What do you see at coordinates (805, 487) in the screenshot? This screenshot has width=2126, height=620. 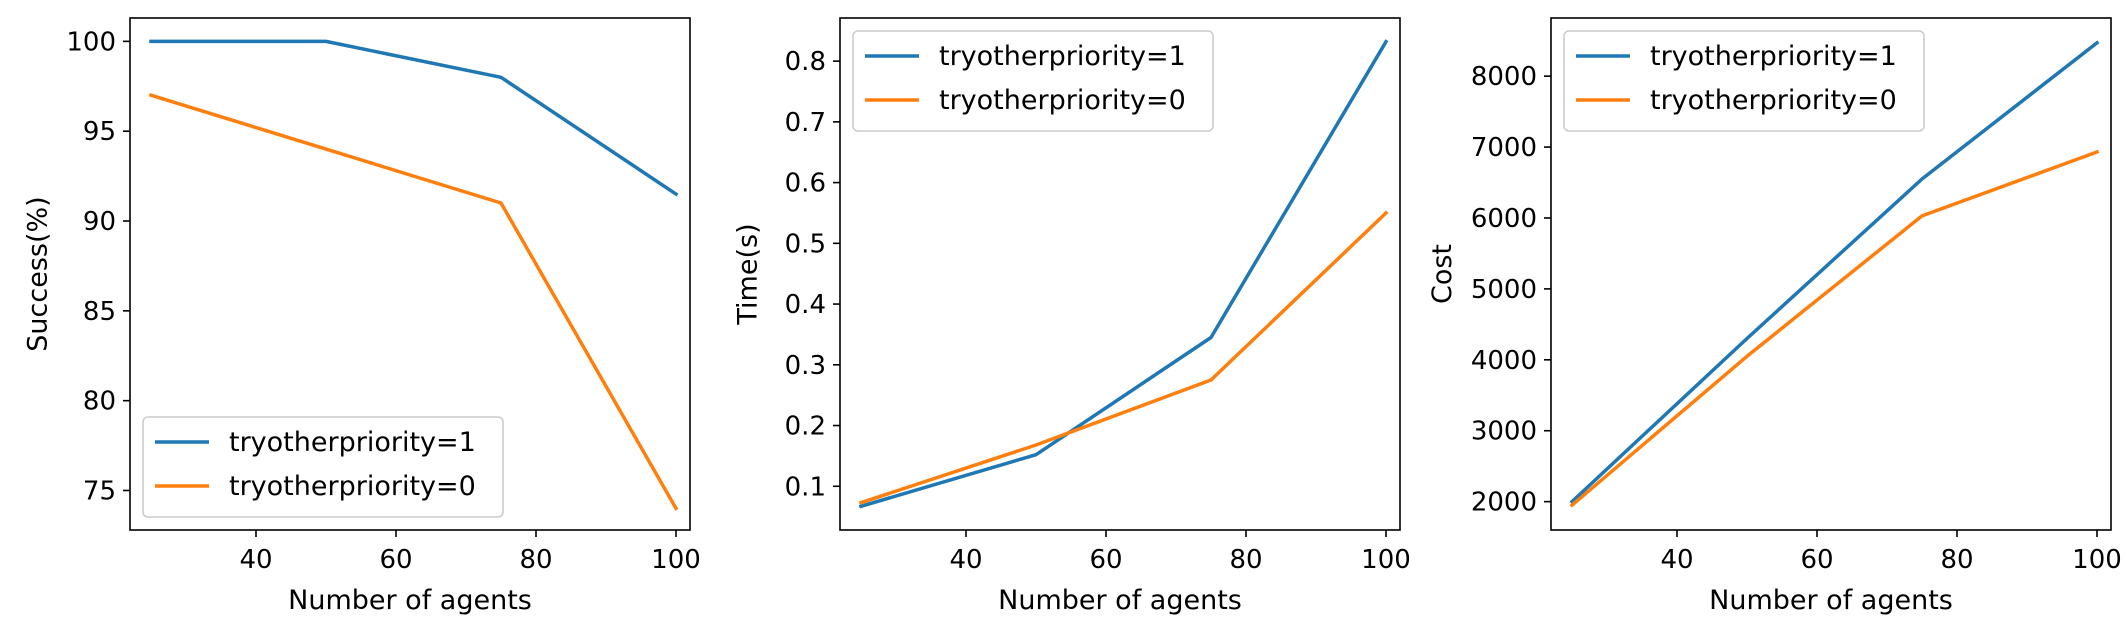 I see `y-tick-label: 0.1` at bounding box center [805, 487].